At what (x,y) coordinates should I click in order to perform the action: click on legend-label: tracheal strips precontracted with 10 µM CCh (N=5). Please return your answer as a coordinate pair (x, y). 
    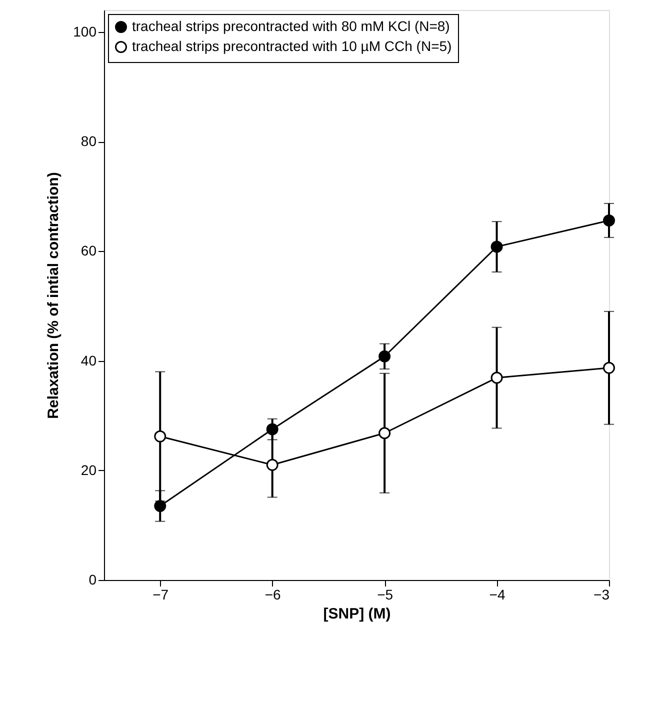
    Looking at the image, I should click on (292, 46).